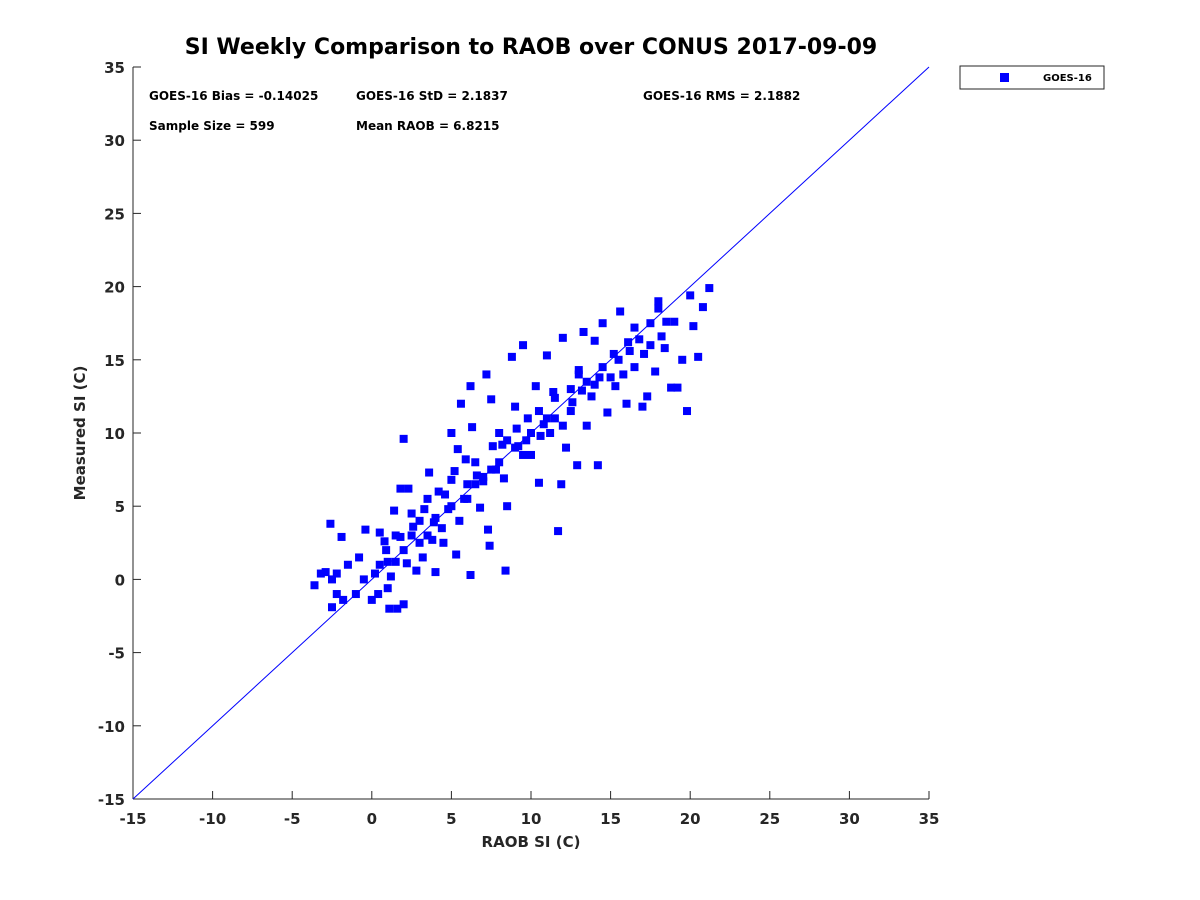  I want to click on x-tick-label: 10, so click(531, 819).